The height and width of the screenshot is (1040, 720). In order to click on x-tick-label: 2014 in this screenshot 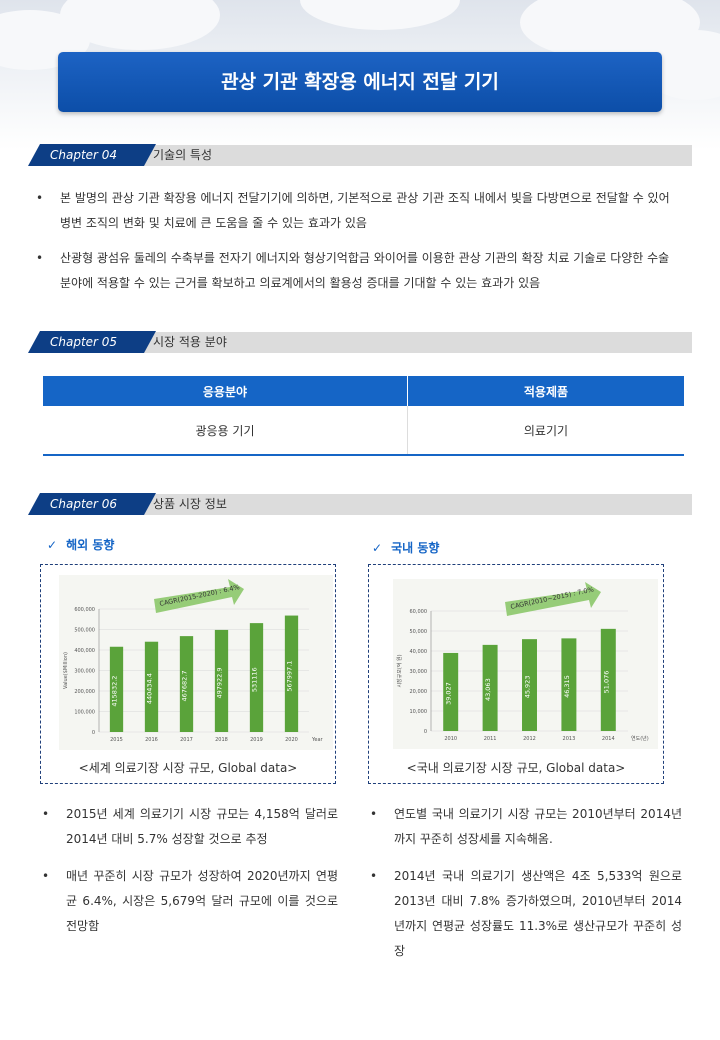, I will do `click(608, 739)`.